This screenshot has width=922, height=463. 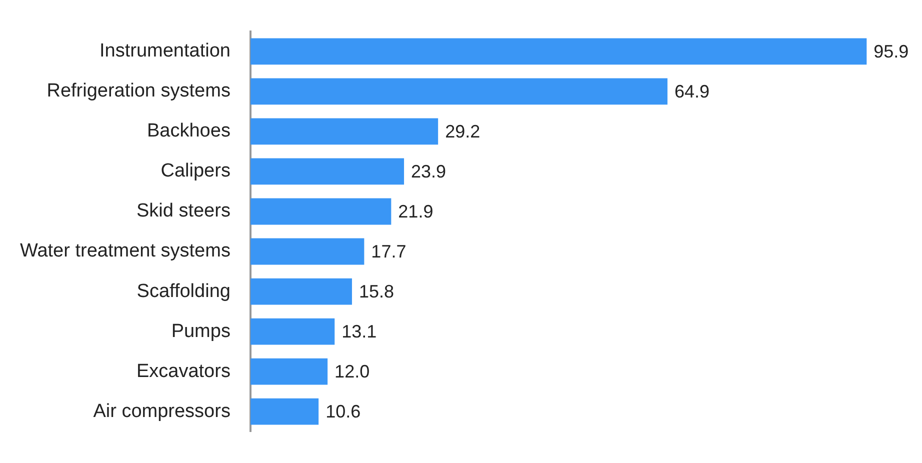 What do you see at coordinates (195, 171) in the screenshot?
I see `y-tick-label: Calipers` at bounding box center [195, 171].